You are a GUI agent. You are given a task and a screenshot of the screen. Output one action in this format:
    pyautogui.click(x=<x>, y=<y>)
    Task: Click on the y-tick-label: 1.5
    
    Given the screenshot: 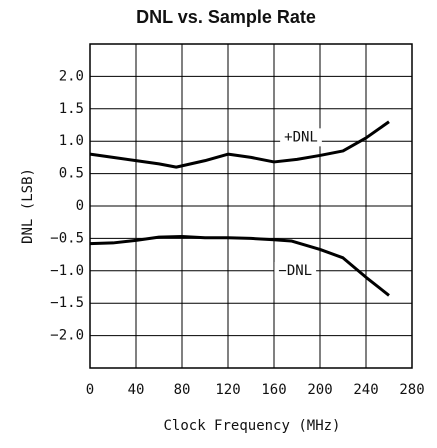 What is the action you would take?
    pyautogui.click(x=71, y=109)
    